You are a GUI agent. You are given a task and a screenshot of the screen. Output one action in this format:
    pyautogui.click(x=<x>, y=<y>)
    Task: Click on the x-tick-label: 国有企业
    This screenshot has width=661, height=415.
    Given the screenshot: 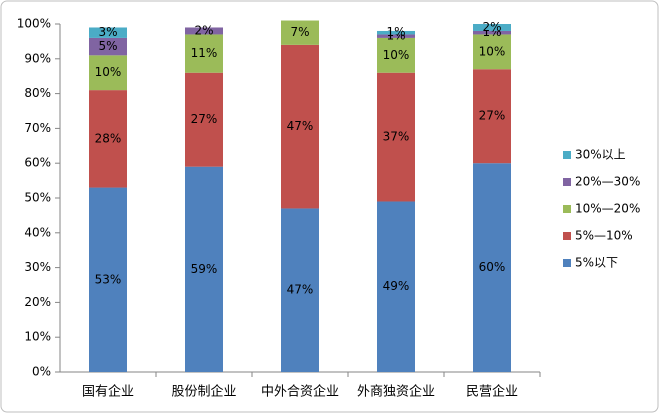 What is the action you would take?
    pyautogui.click(x=108, y=392)
    